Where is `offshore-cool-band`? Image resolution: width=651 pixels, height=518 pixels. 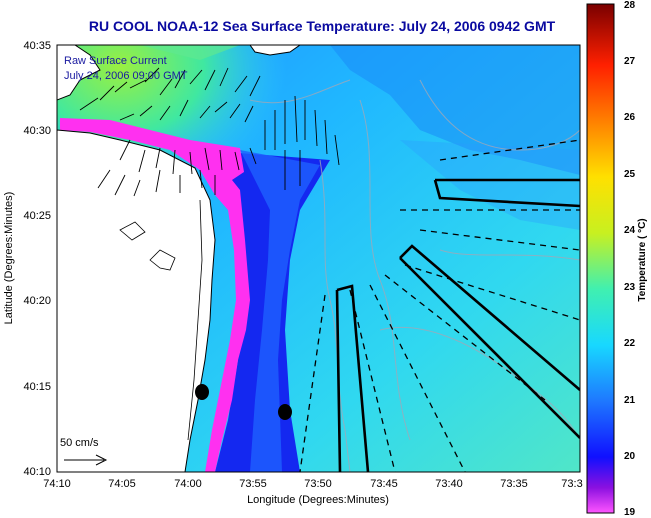 offshore-cool-band is located at coordinates (490, 185).